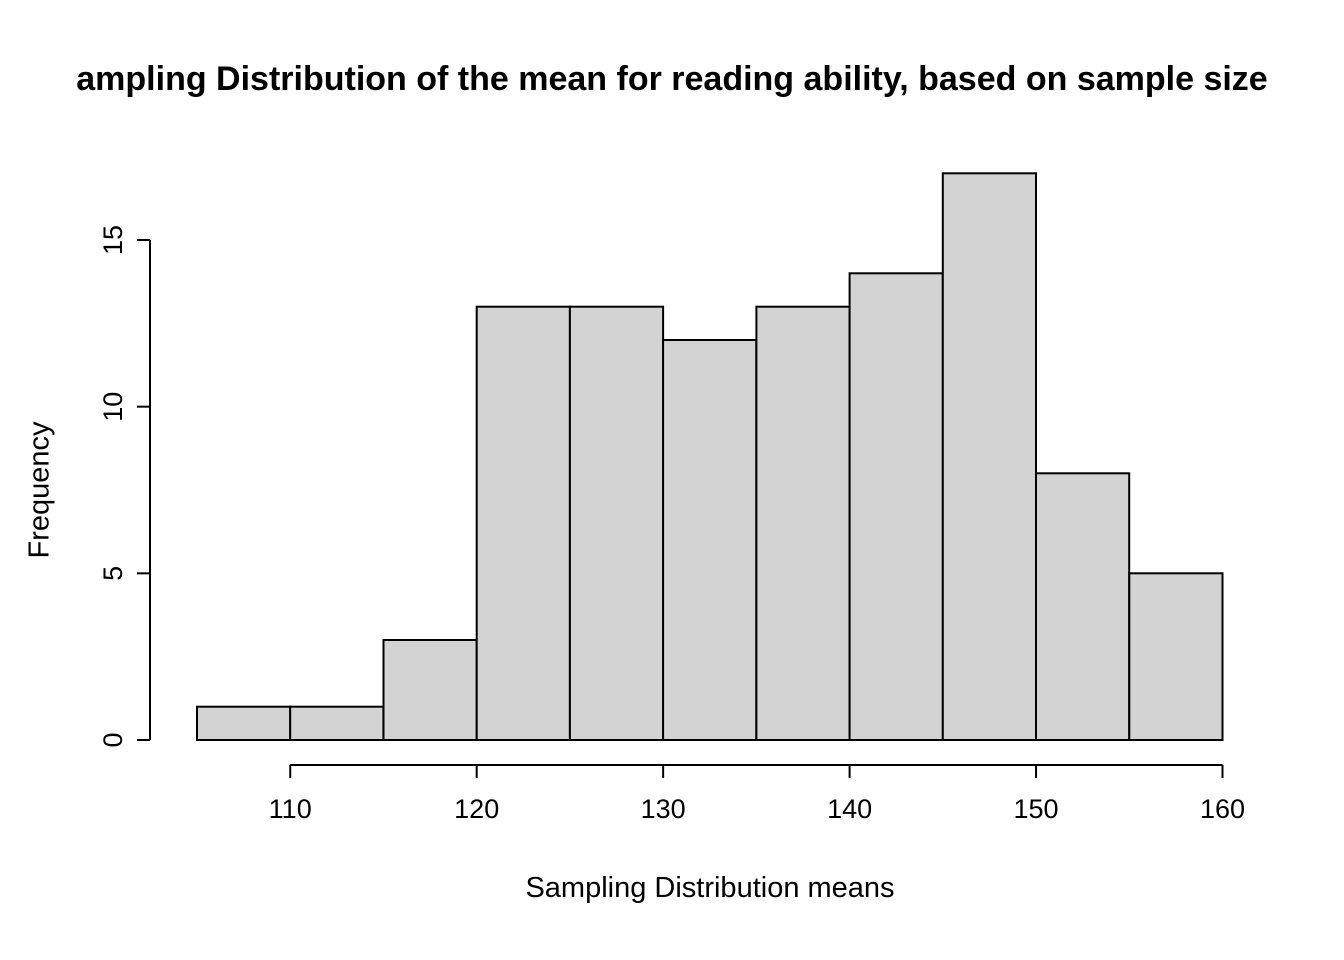 This screenshot has width=1344, height=960. What do you see at coordinates (710, 888) in the screenshot?
I see `x-axis-title: Sampling Distribution means` at bounding box center [710, 888].